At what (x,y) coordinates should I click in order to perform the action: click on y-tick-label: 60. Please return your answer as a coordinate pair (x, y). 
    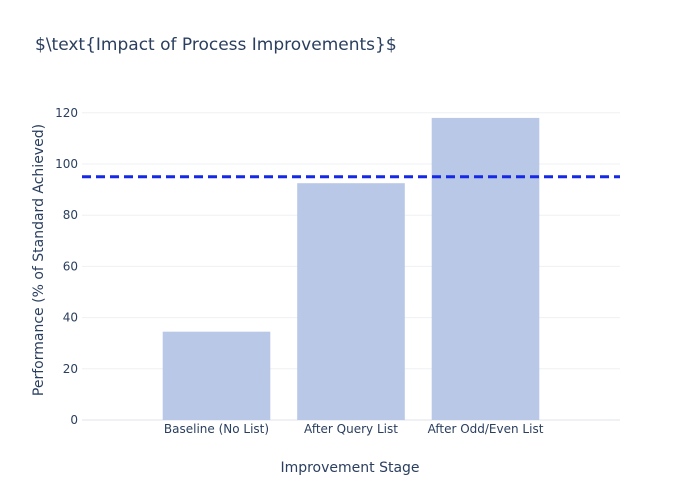
    Looking at the image, I should click on (70, 266).